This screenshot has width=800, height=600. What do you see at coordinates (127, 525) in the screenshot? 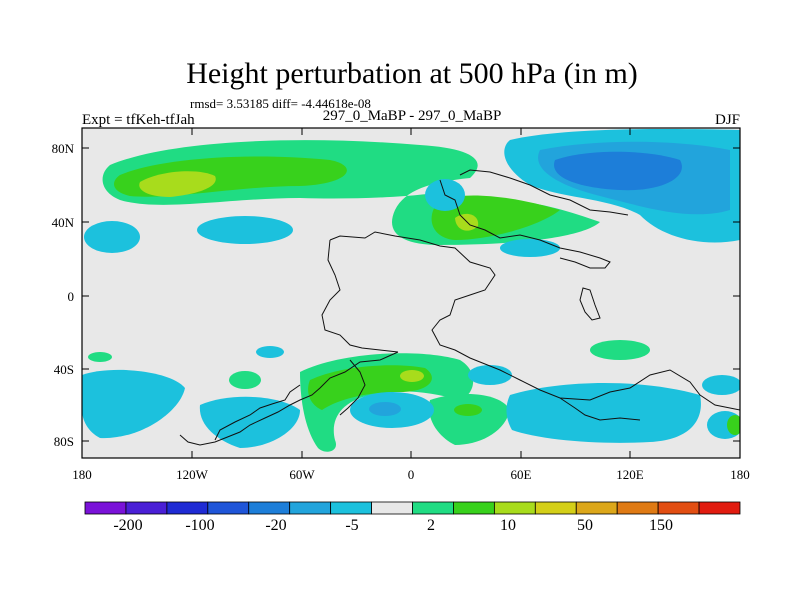
I see `colorbar-label: -200` at bounding box center [127, 525].